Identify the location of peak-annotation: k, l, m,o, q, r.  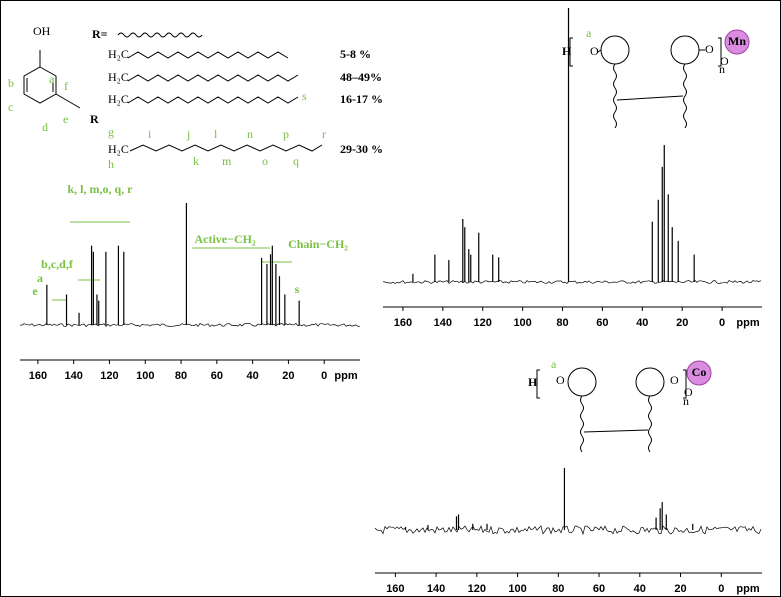
(100, 189).